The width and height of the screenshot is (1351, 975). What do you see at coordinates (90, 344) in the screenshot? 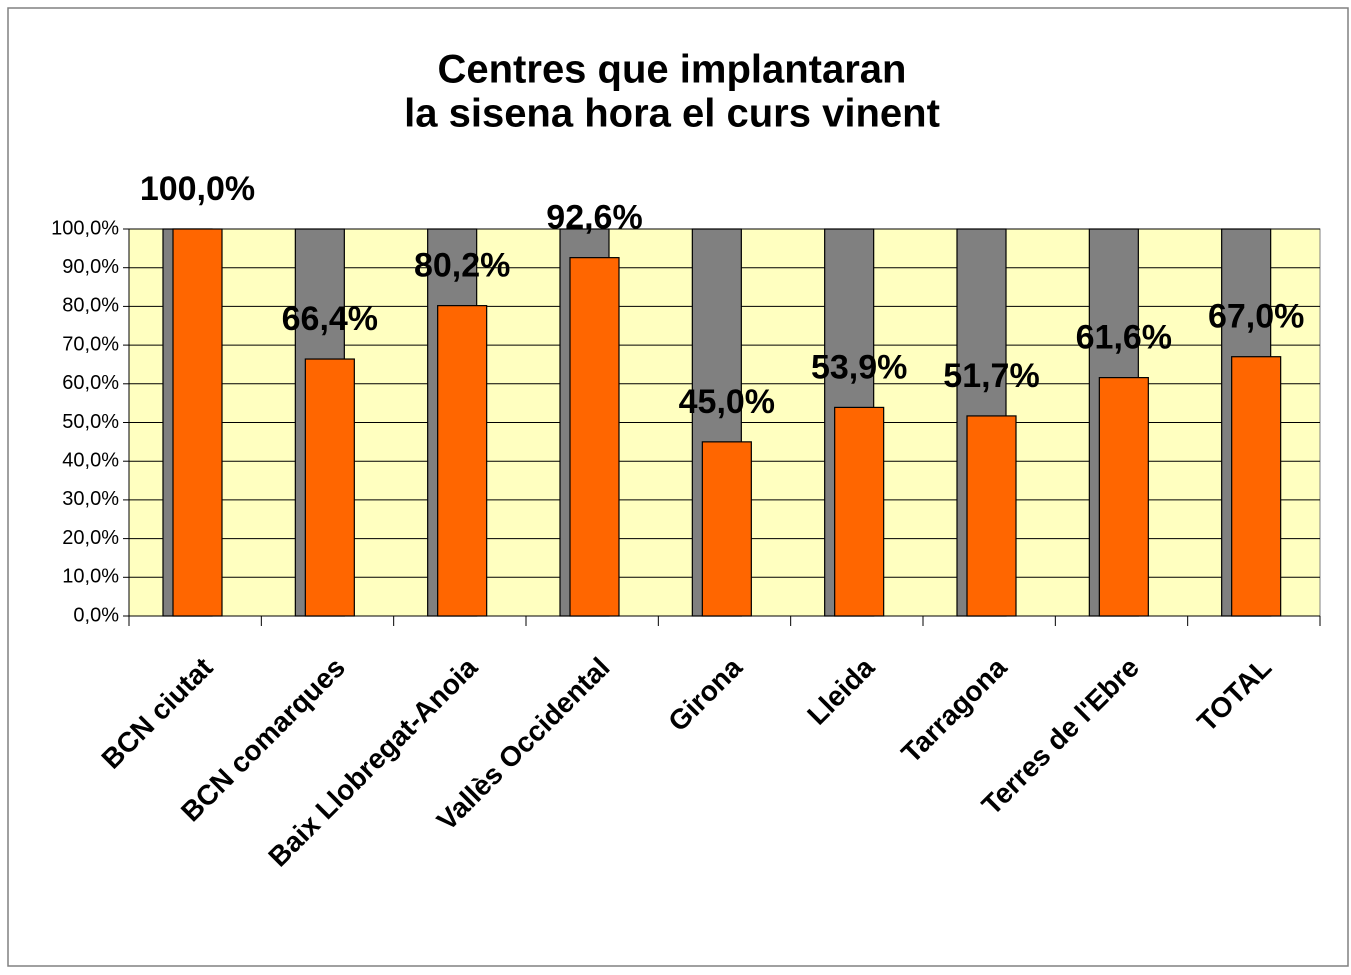
I see `y-tick-label: 70,0%` at bounding box center [90, 344].